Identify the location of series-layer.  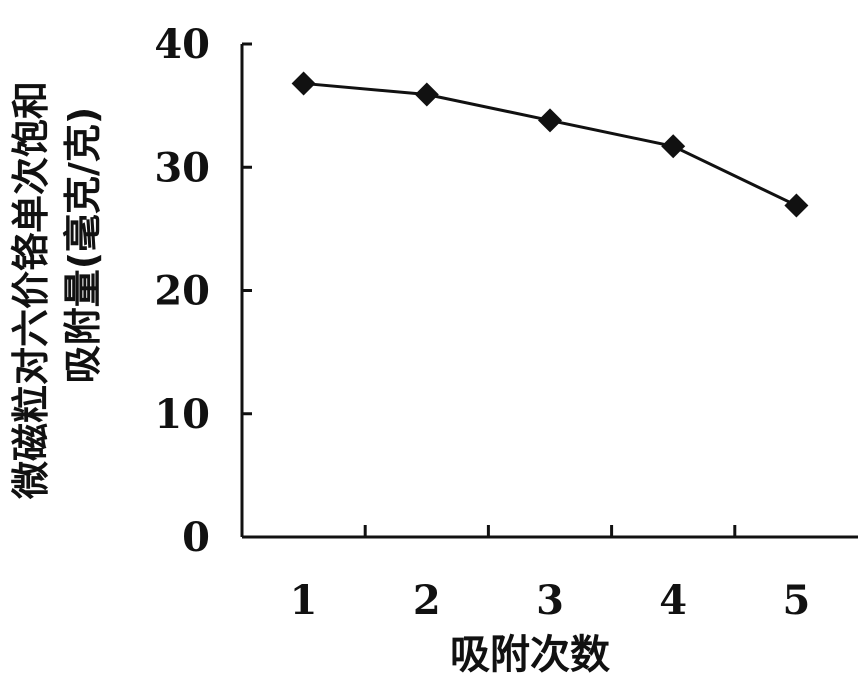
(550, 144).